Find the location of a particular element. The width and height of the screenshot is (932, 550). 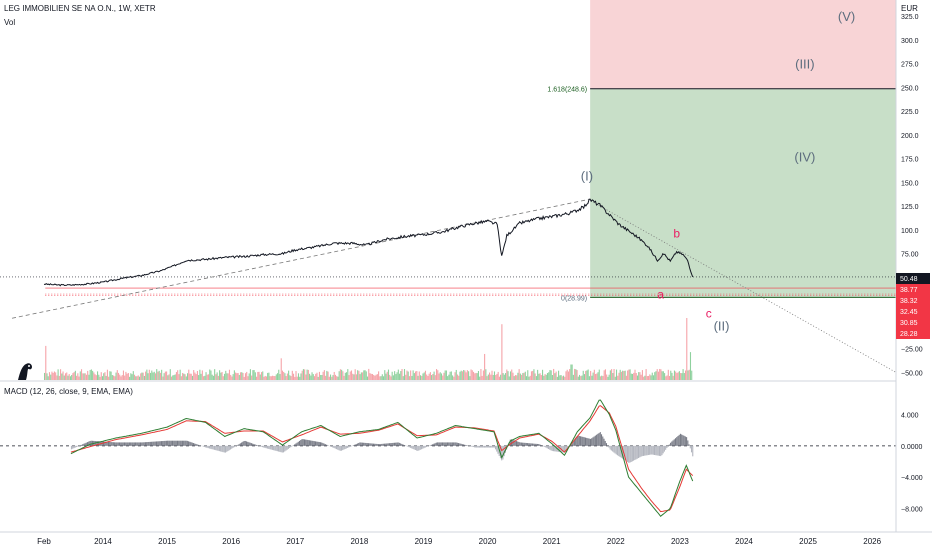

price-tick-label: 150.0 is located at coordinates (910, 183).